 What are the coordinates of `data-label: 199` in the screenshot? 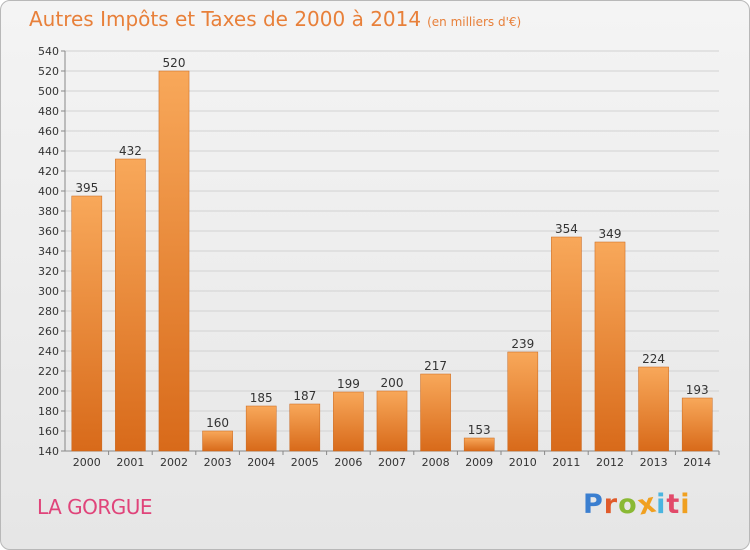 It's located at (348, 384).